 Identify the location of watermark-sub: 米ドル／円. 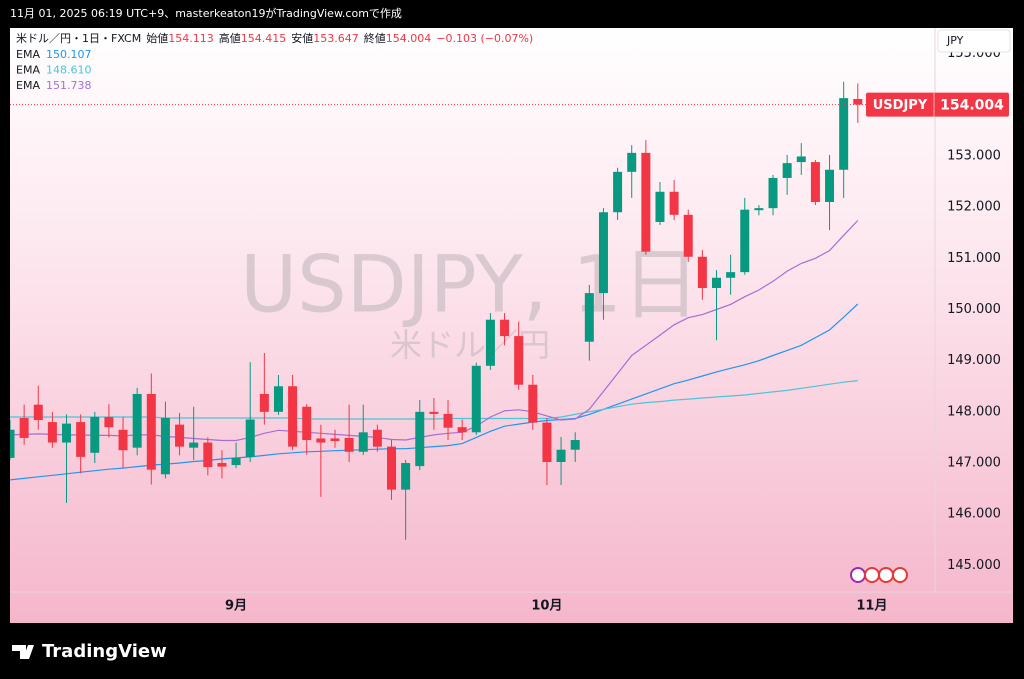
(470, 345).